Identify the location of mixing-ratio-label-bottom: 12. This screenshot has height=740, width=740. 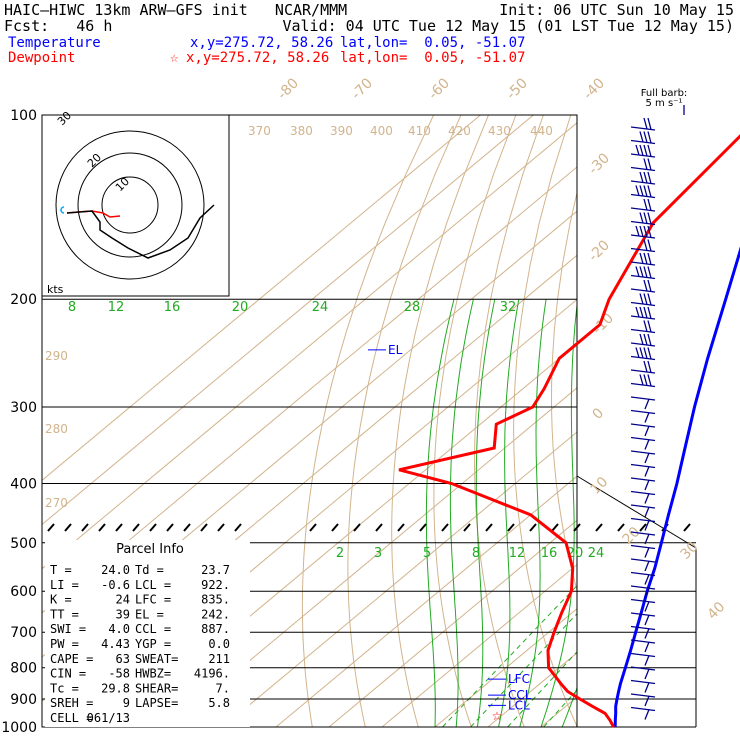
(517, 553).